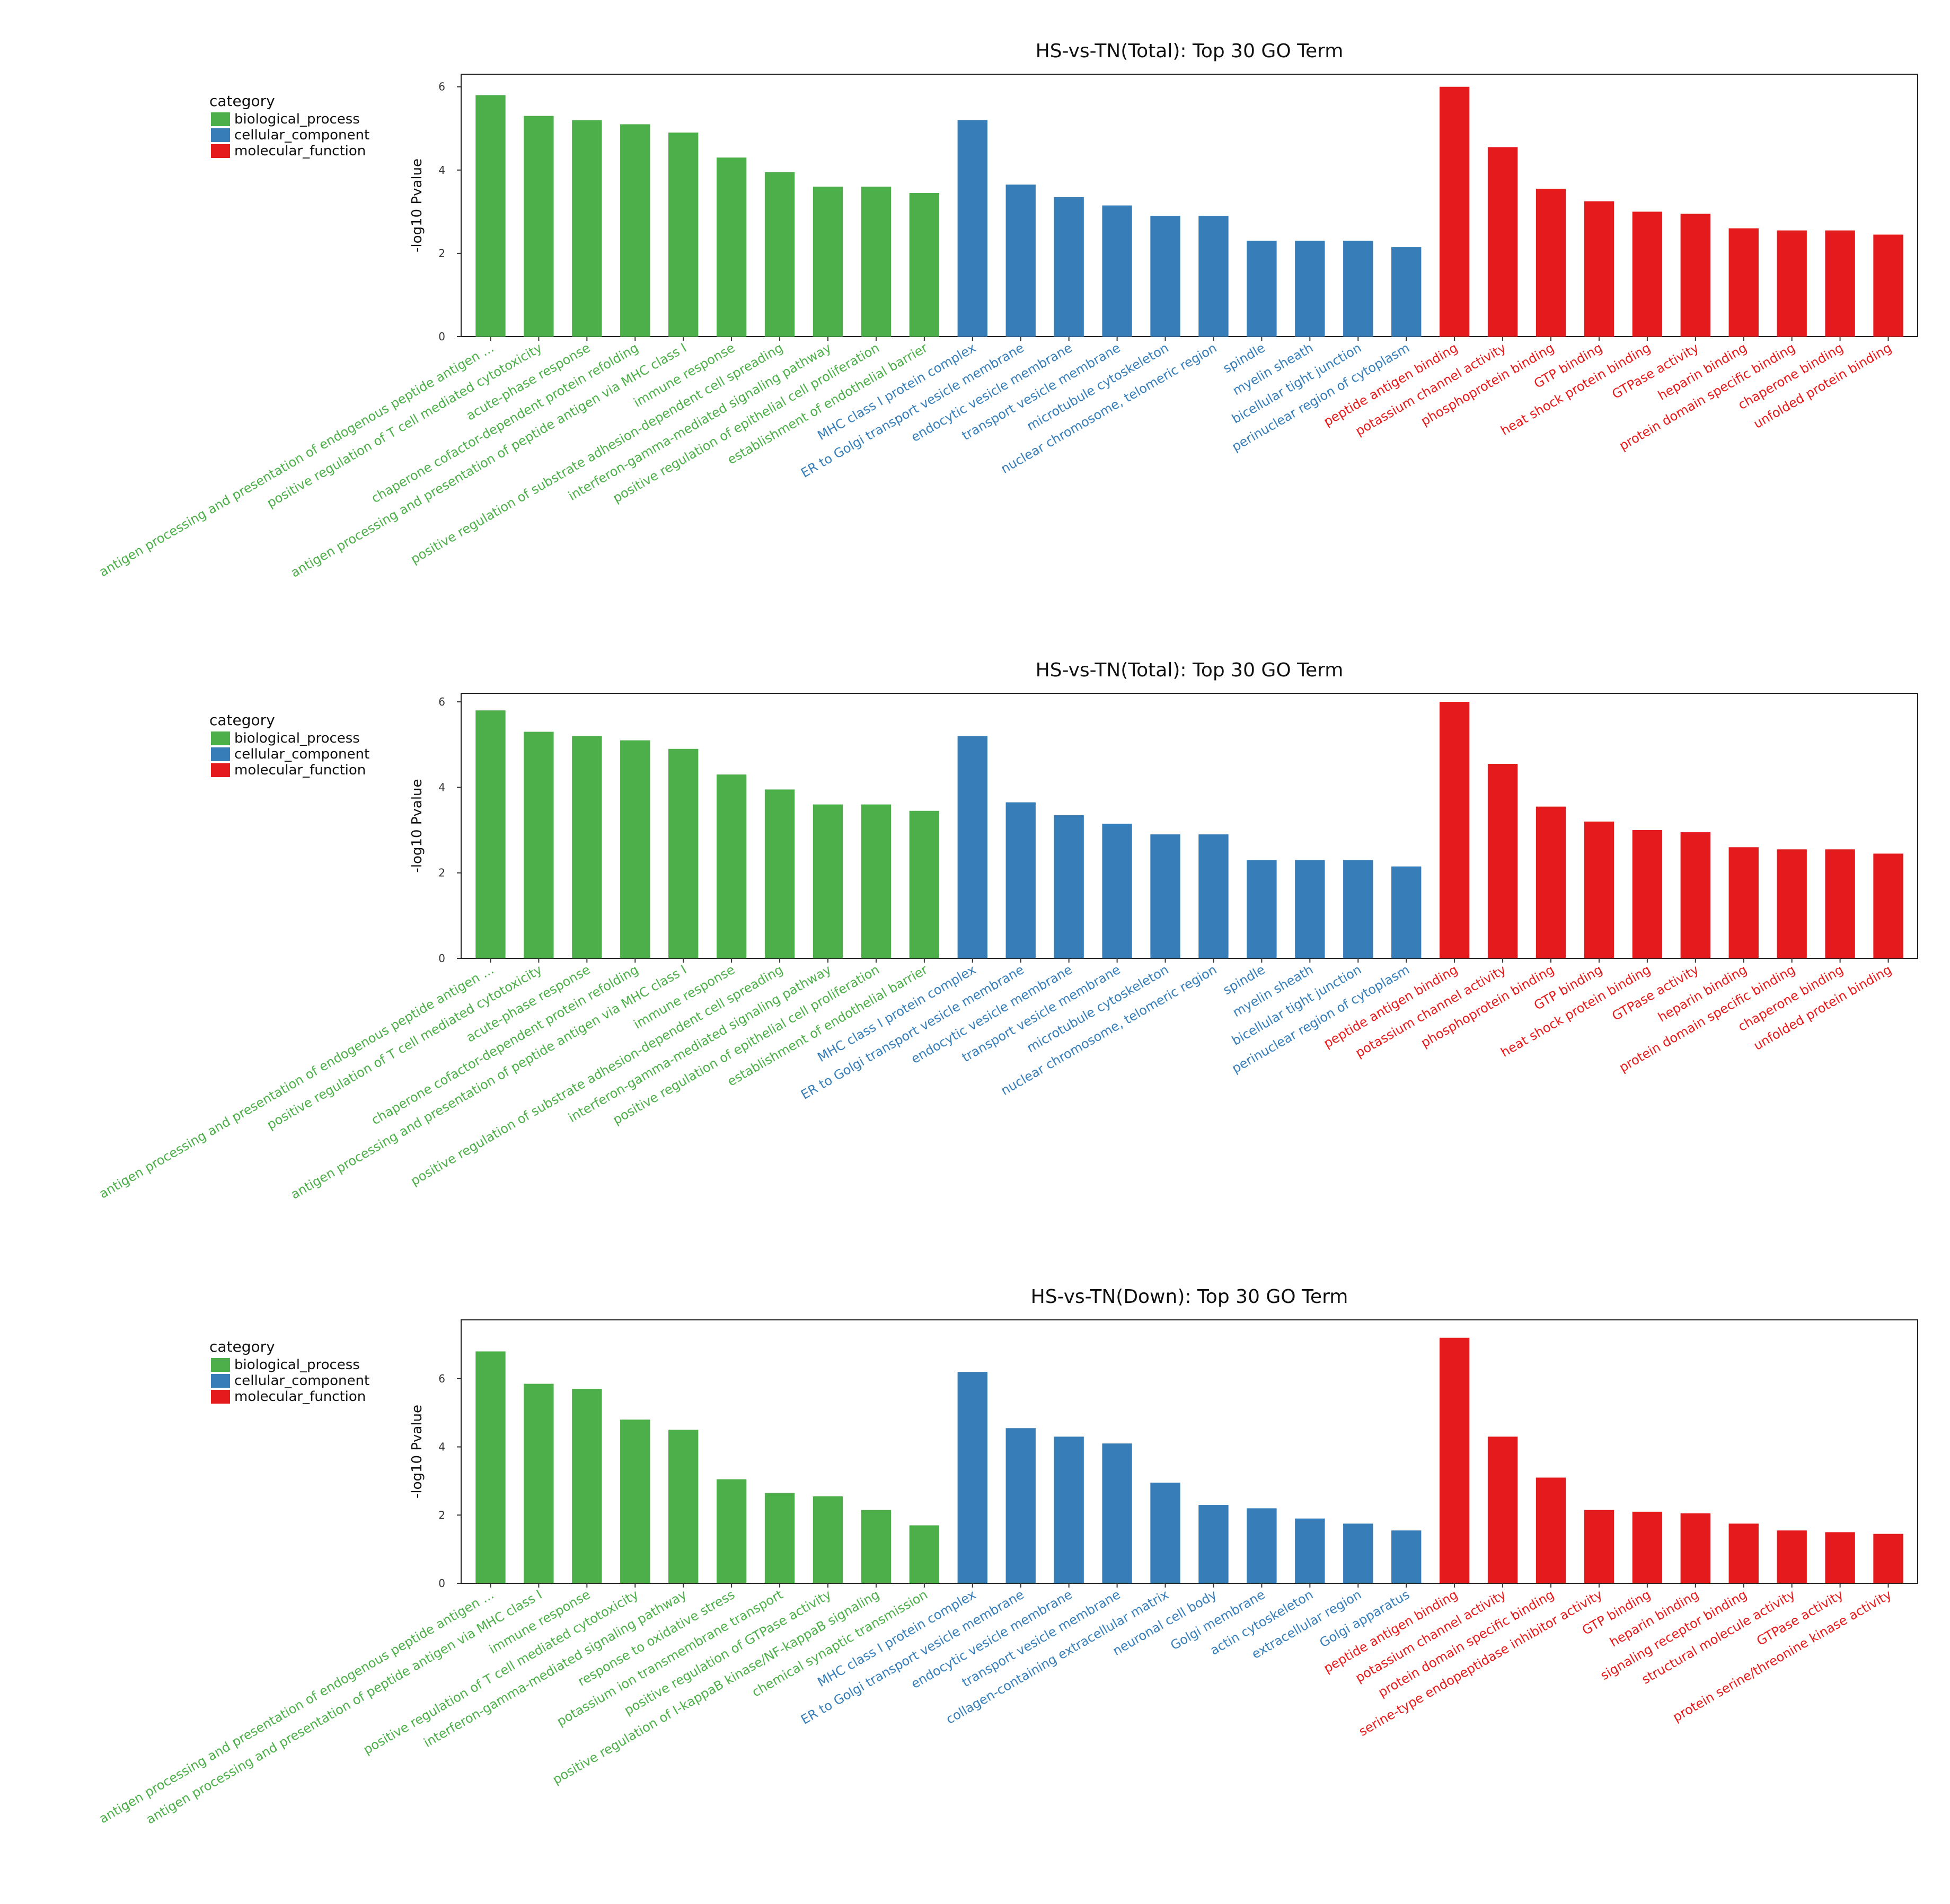  I want to click on chart-title: HS-vs-TN(Down): Top 30 GO Term, so click(1189, 1297).